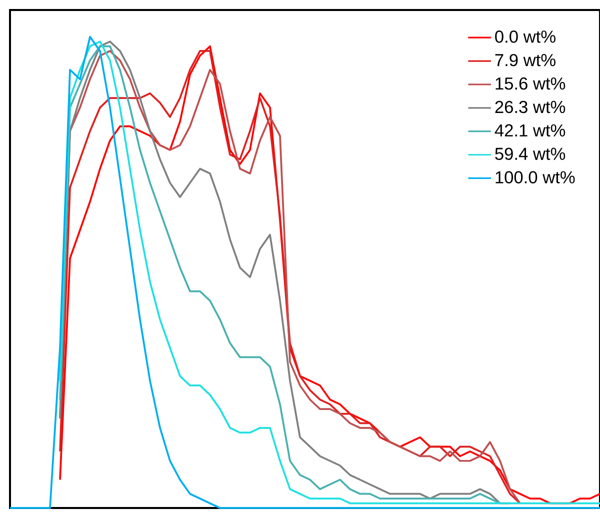 This screenshot has height=517, width=600. Describe the element at coordinates (535, 177) in the screenshot. I see `legend-label: 100.0 wt%` at that location.